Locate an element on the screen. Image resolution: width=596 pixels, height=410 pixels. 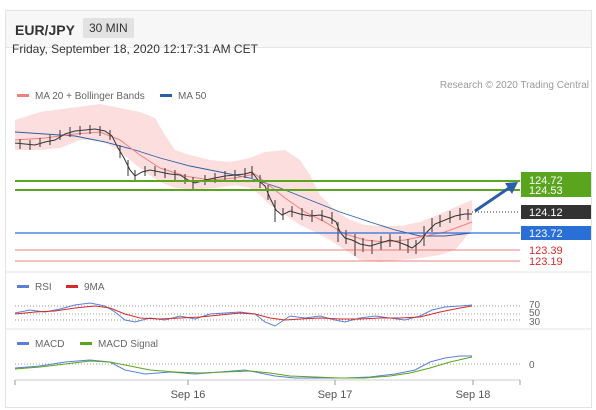
rsi-swatch-icon is located at coordinates (23, 286).